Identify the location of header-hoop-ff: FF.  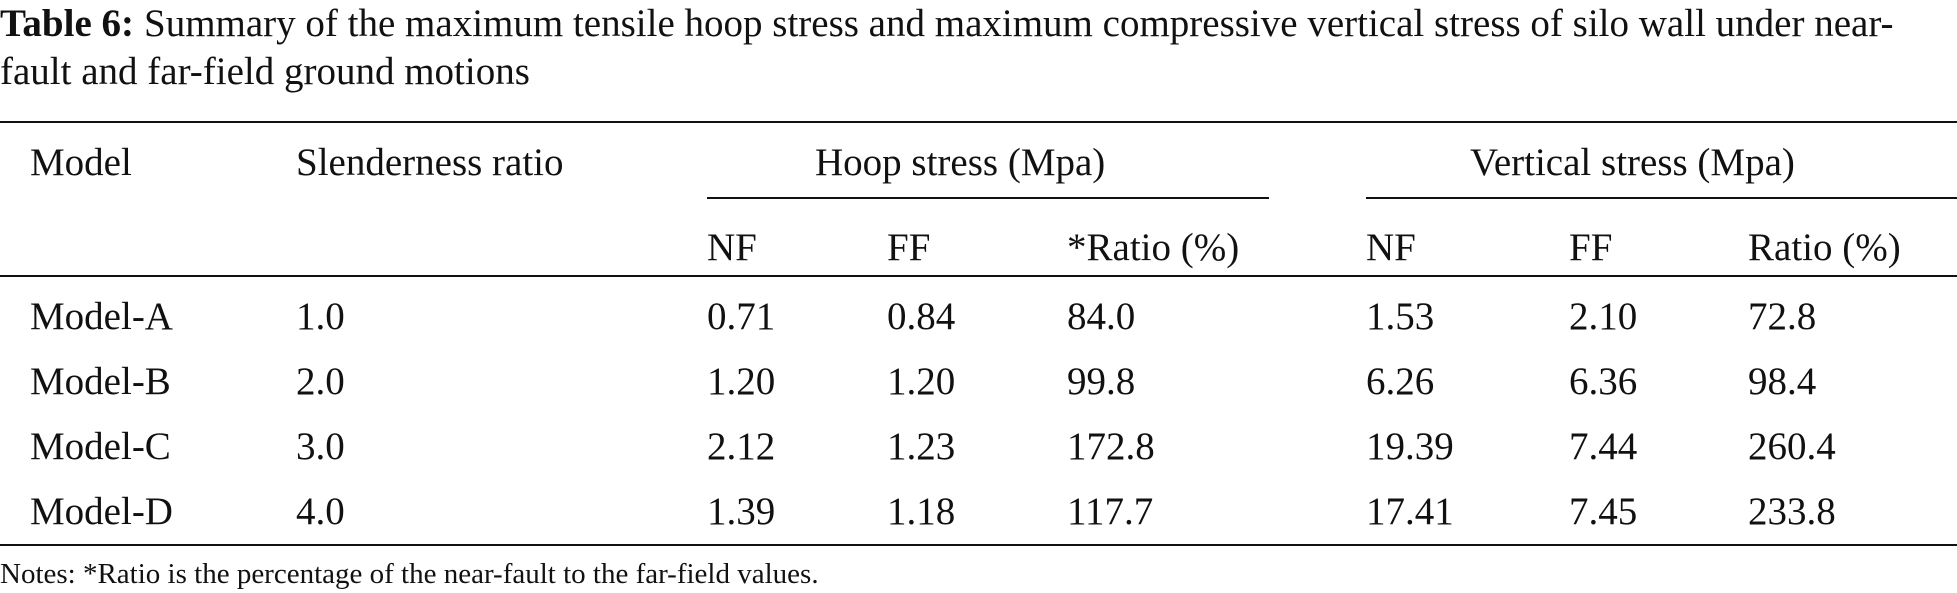
(909, 247).